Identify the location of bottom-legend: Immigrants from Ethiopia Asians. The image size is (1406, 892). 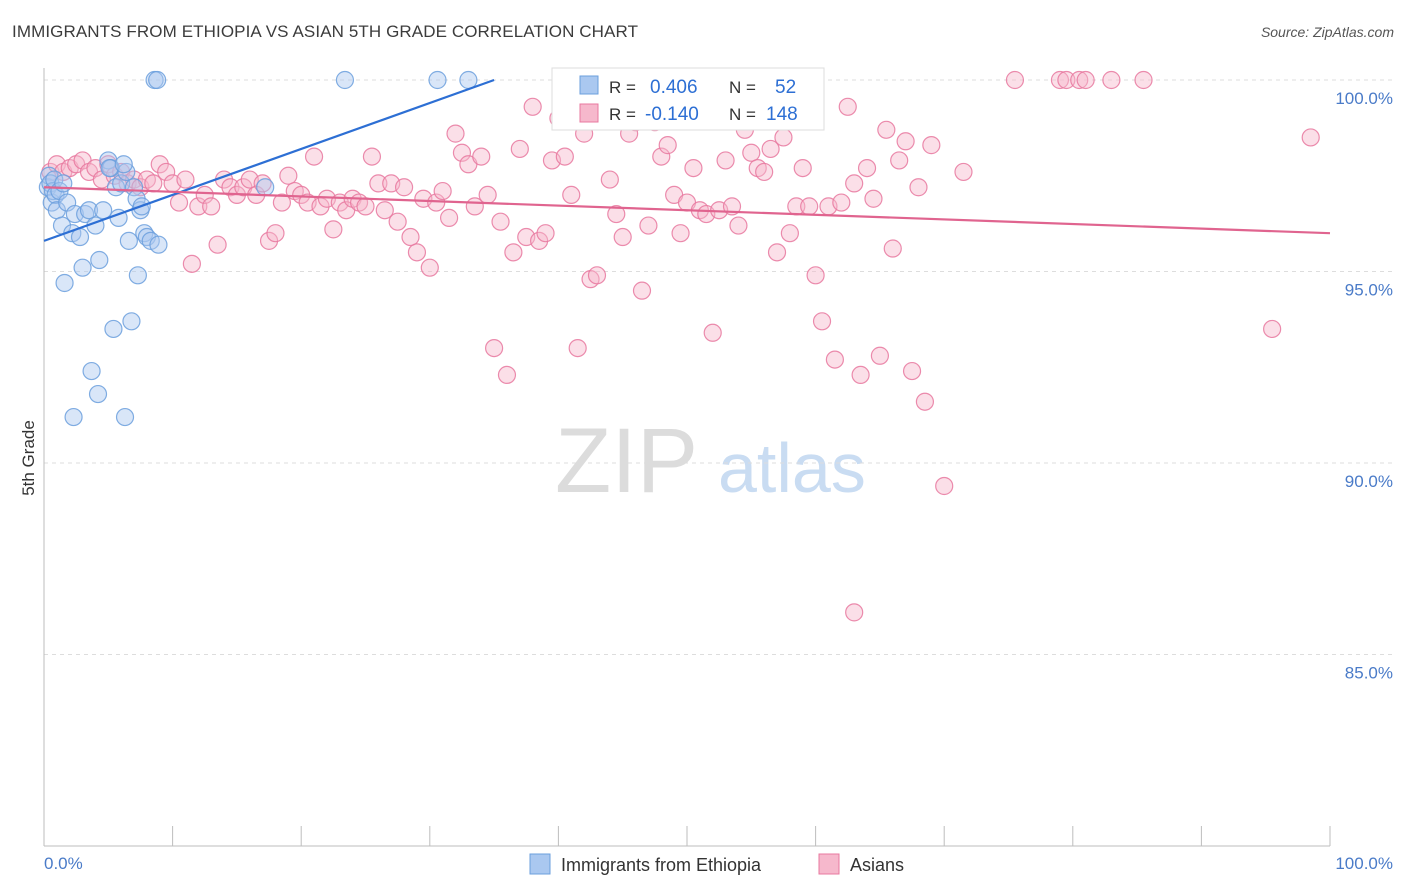
(716, 864).